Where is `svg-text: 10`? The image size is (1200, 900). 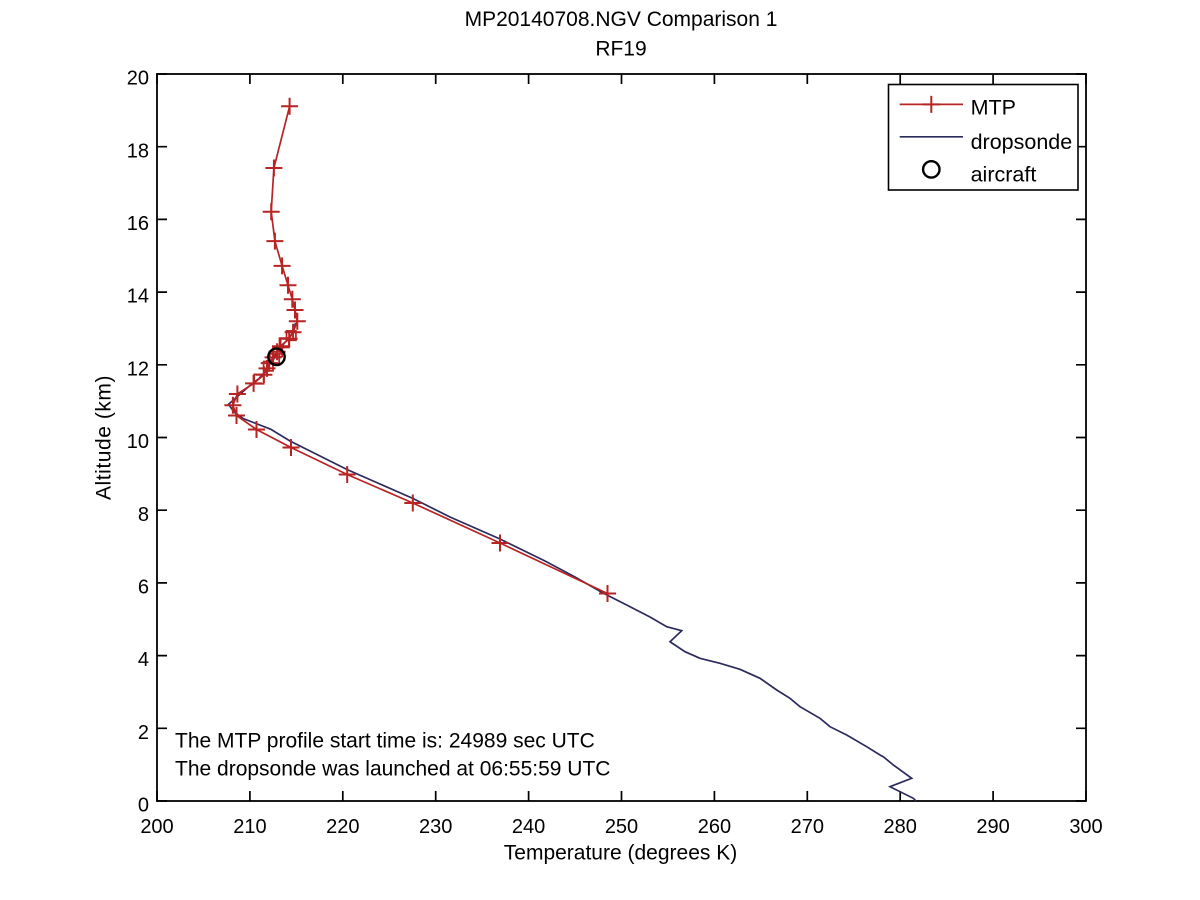
svg-text: 10 is located at coordinates (138, 442).